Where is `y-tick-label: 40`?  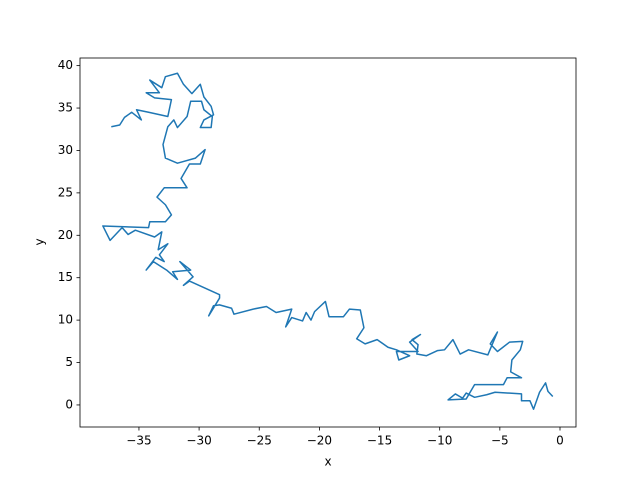
y-tick-label: 40 is located at coordinates (65, 65).